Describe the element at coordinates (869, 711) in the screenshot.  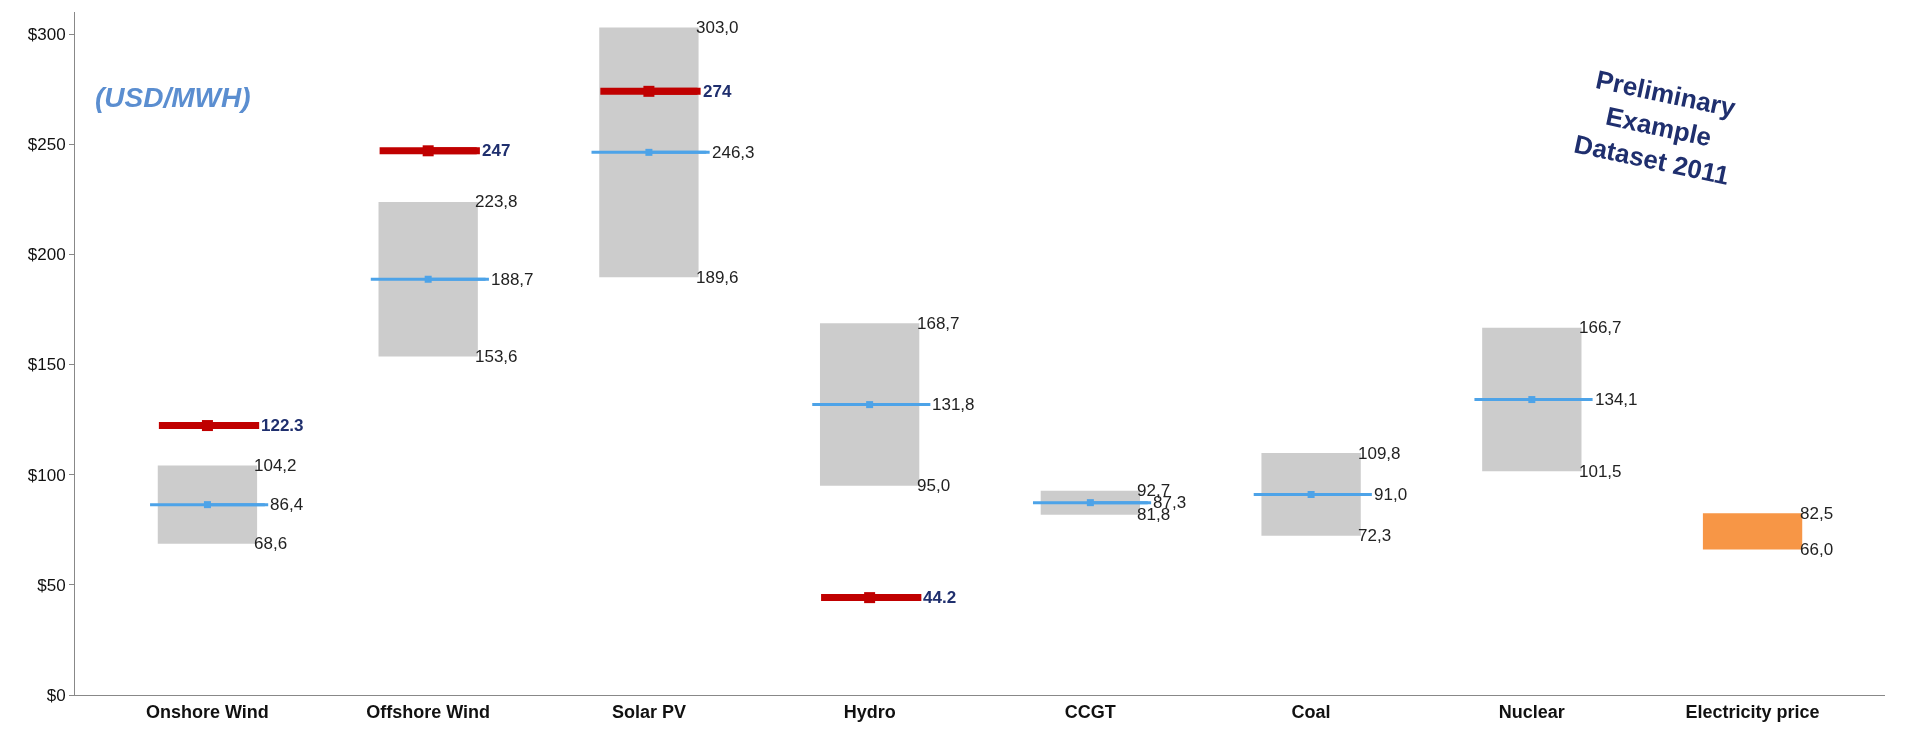
I see `x-tick-label: Hydro` at that location.